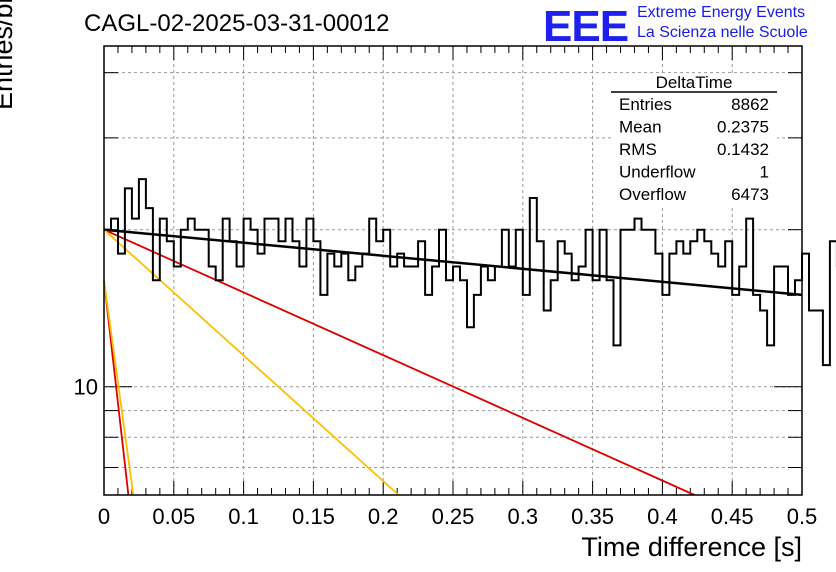 The image size is (836, 572). I want to click on logo-subtitle-line1: Extreme Energy Events, so click(721, 12).